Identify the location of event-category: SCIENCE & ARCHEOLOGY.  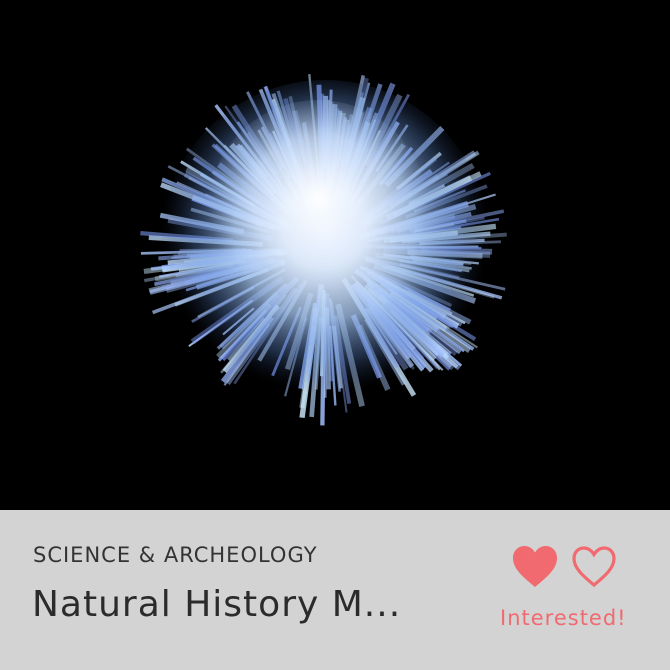
(175, 555).